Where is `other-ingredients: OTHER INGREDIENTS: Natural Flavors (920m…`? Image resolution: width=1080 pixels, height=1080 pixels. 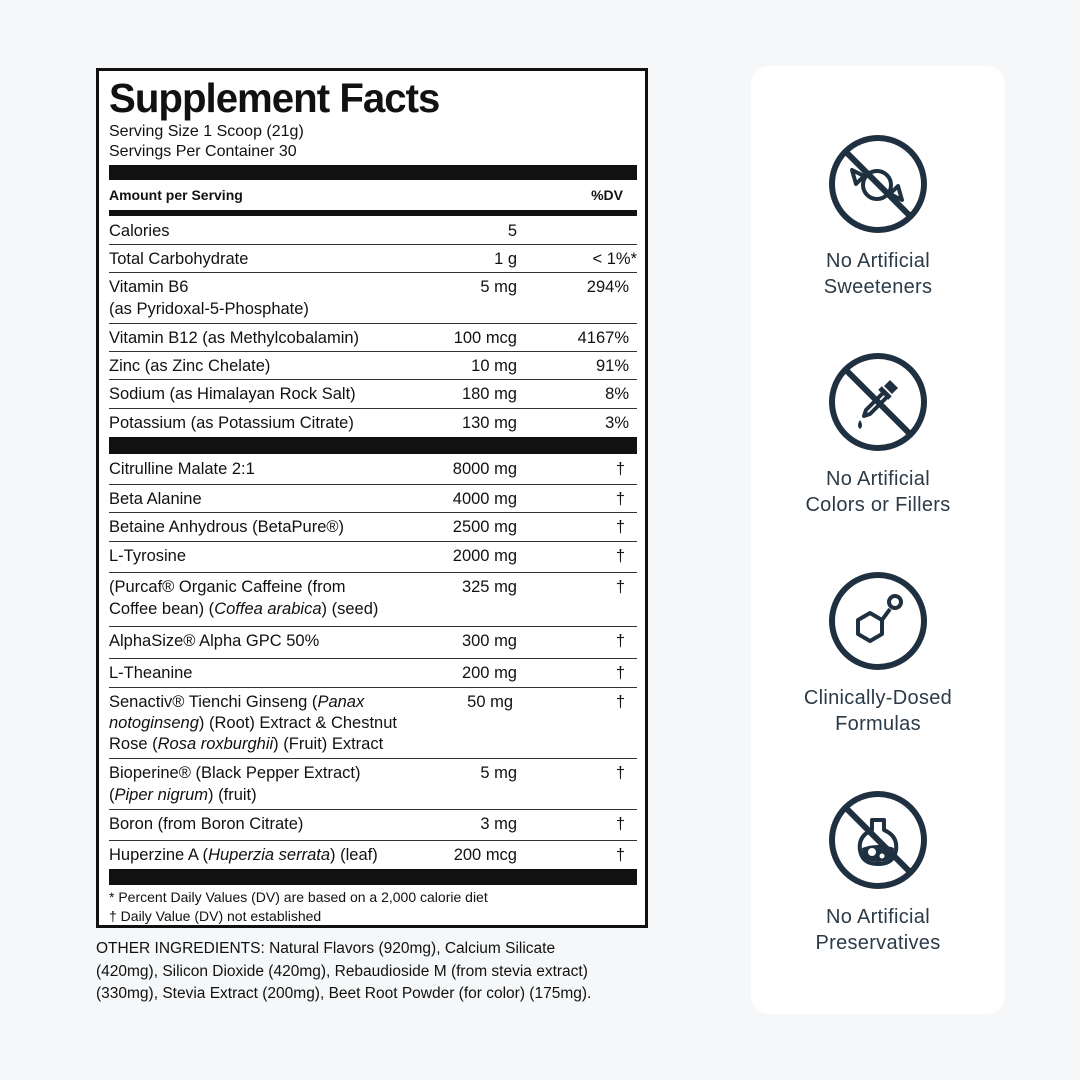 other-ingredients: OTHER INGREDIENTS: Natural Flavors (920m… is located at coordinates (344, 971).